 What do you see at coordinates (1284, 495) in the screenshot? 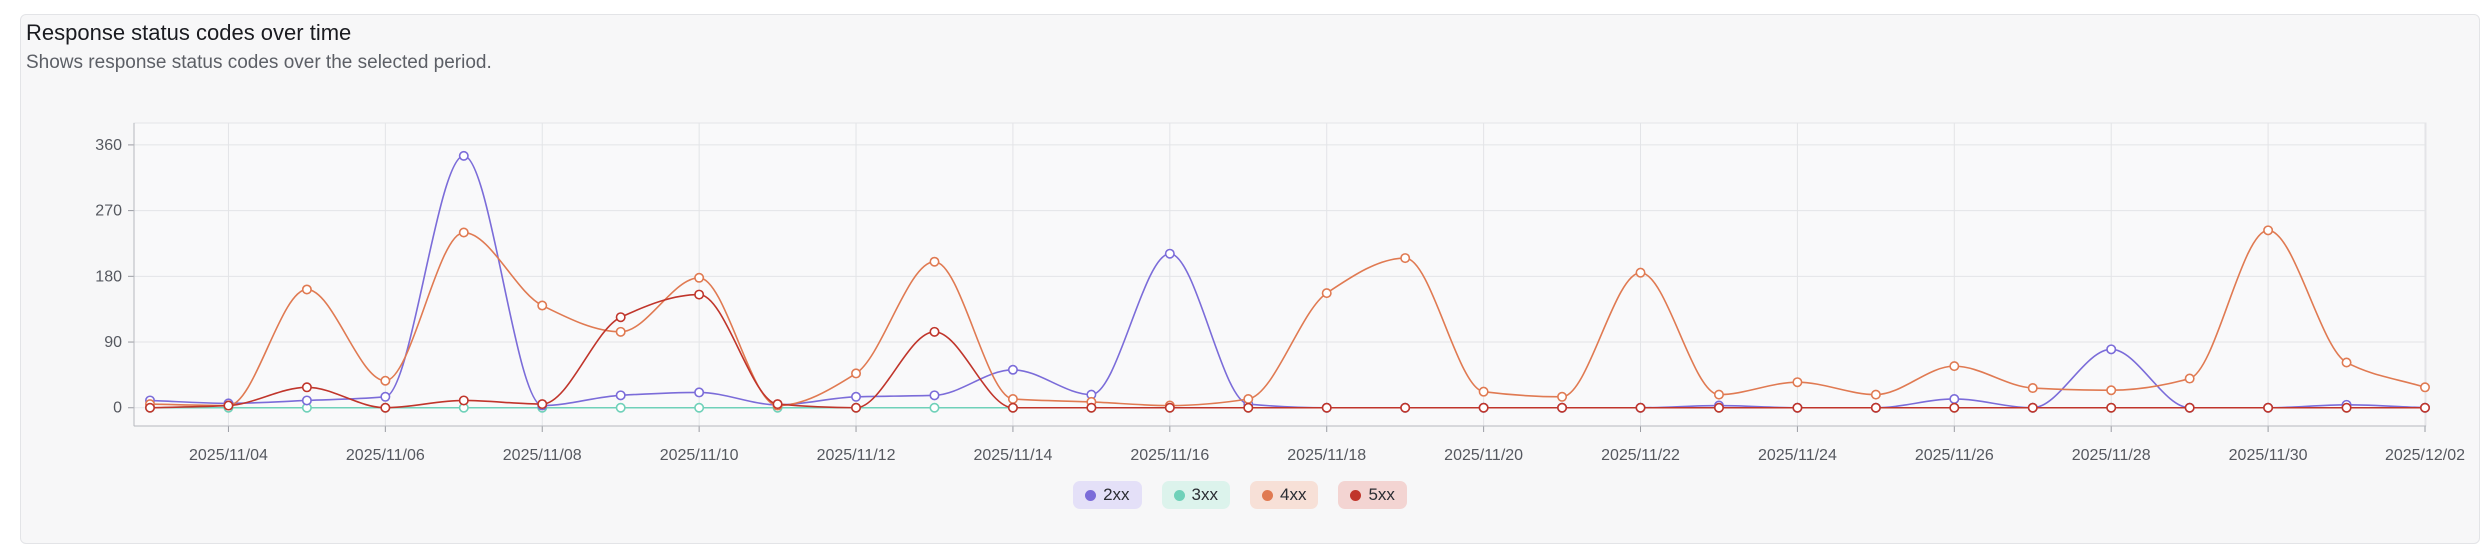
I see `legend-item-4xx: 4xx` at bounding box center [1284, 495].